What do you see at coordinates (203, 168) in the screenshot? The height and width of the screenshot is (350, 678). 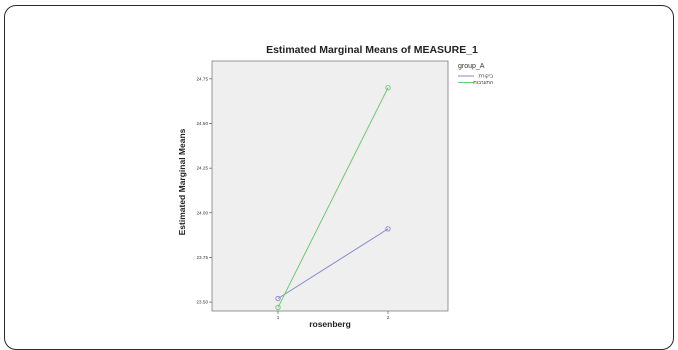 I see `y-tick-label: 24.25` at bounding box center [203, 168].